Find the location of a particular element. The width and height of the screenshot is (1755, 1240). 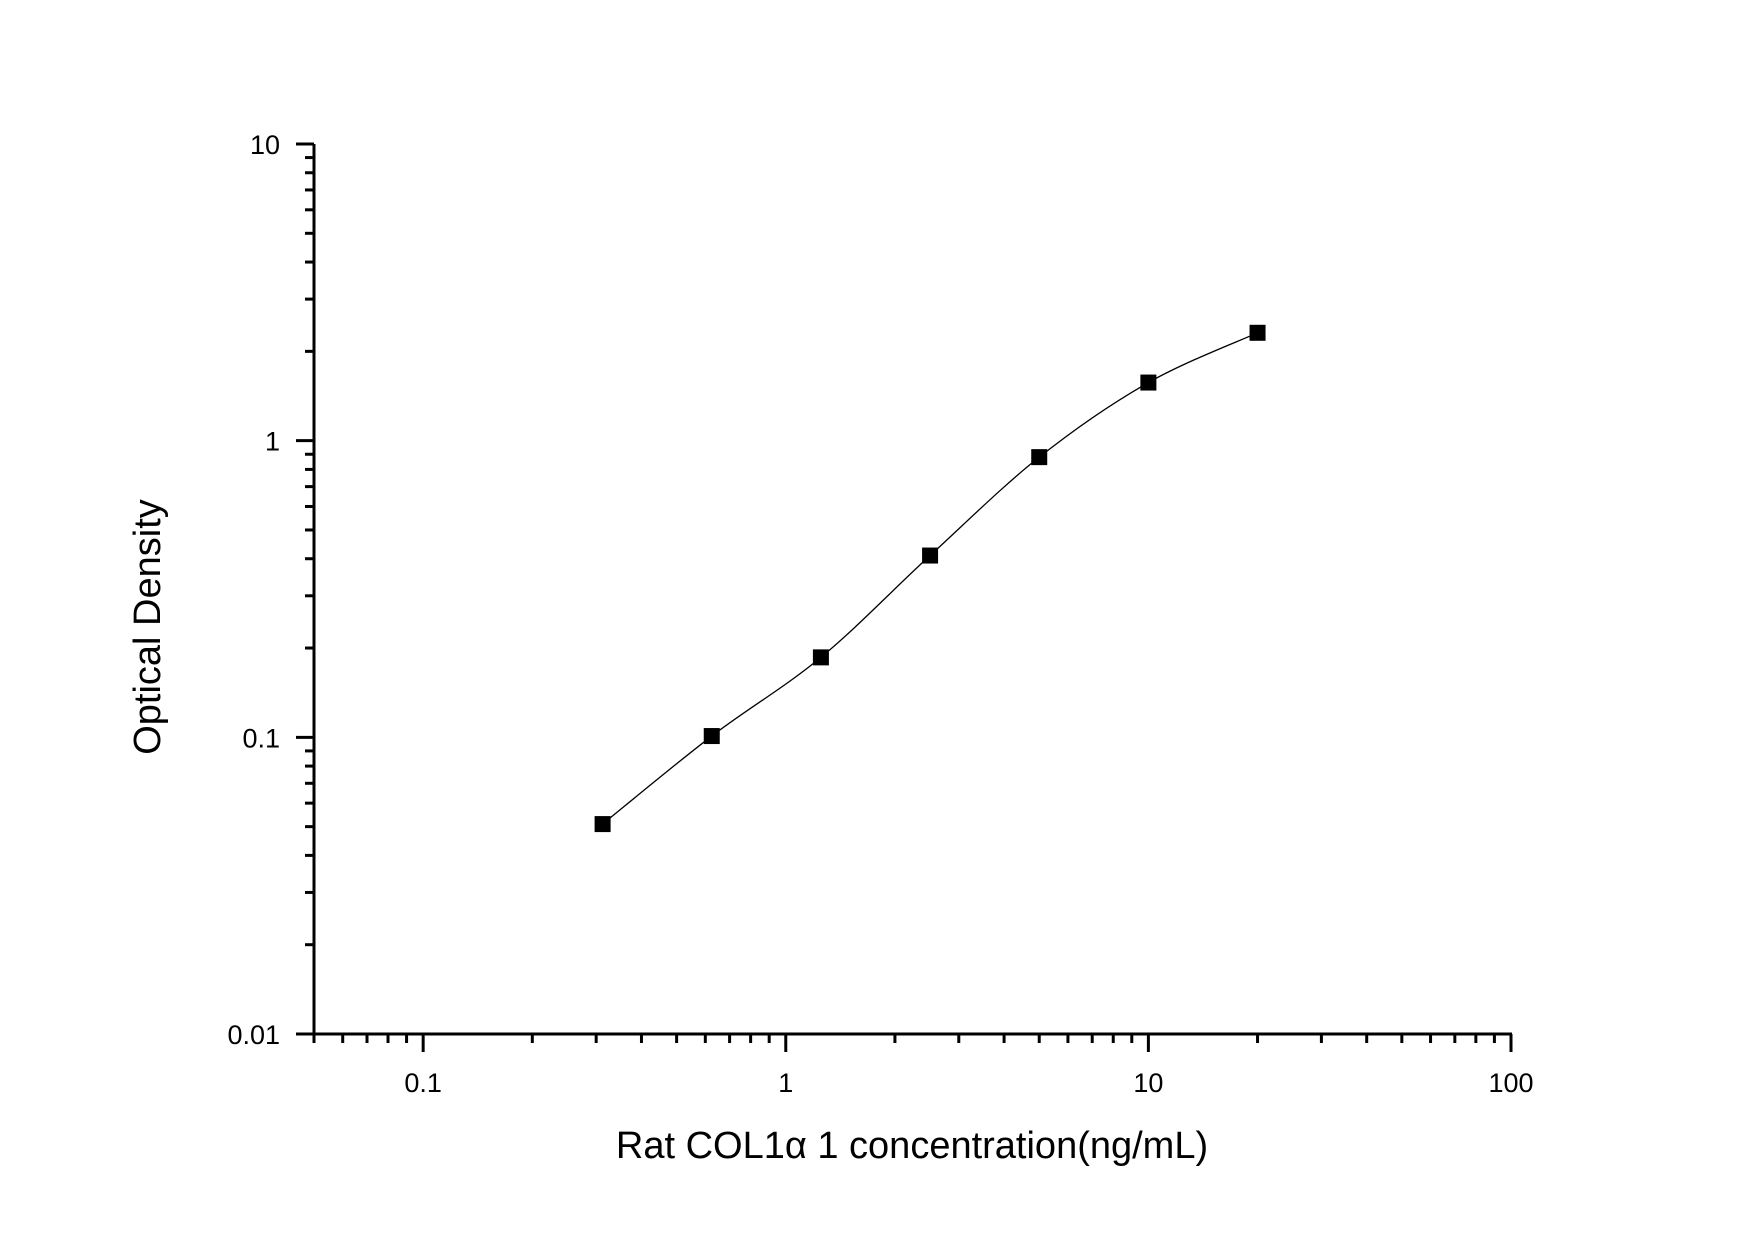

x-tick-label: 100 is located at coordinates (1510, 1083).